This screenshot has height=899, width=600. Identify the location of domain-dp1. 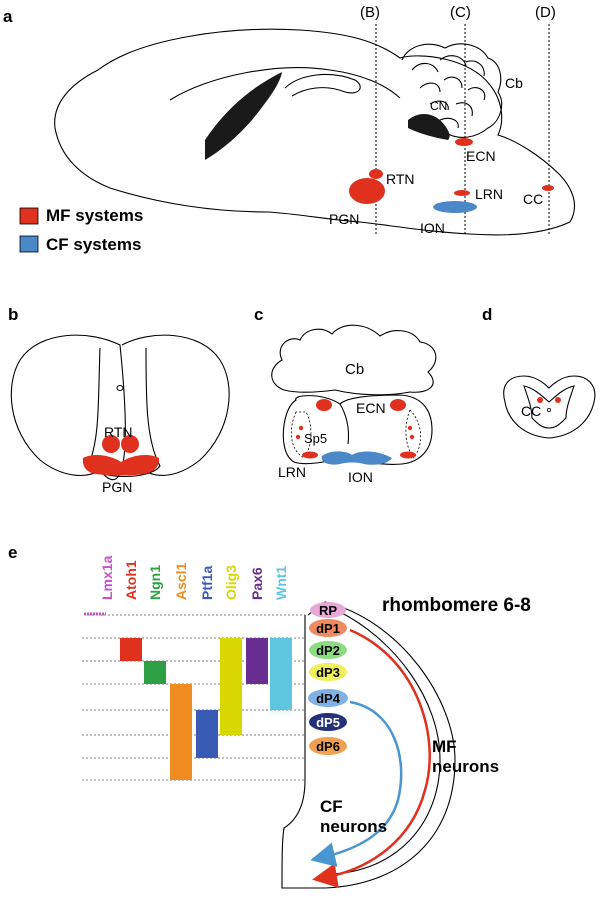
(328, 628).